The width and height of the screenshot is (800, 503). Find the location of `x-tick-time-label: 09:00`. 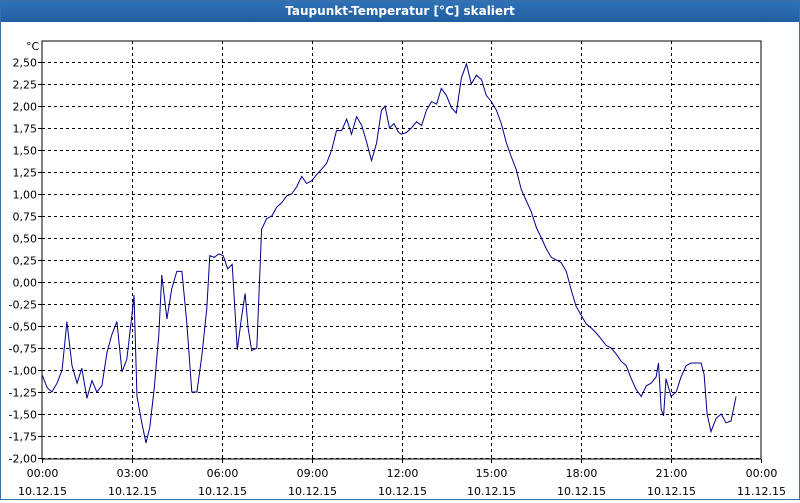

x-tick-time-label: 09:00 is located at coordinates (313, 473).